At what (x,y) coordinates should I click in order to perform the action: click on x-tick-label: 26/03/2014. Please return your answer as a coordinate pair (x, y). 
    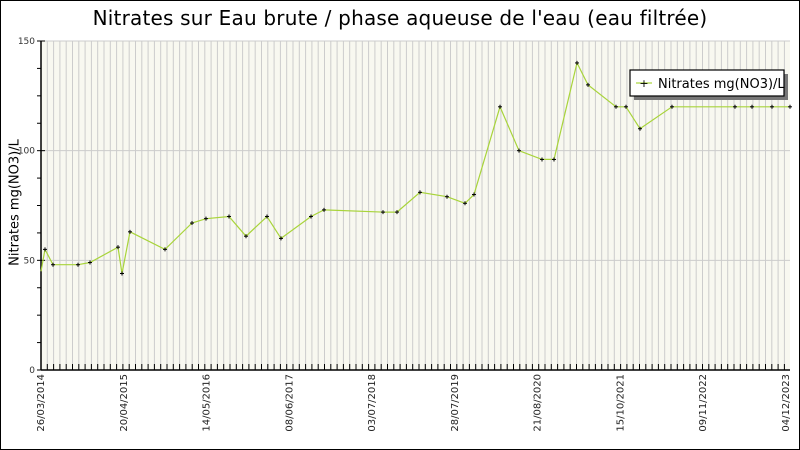
    Looking at the image, I should click on (41, 403).